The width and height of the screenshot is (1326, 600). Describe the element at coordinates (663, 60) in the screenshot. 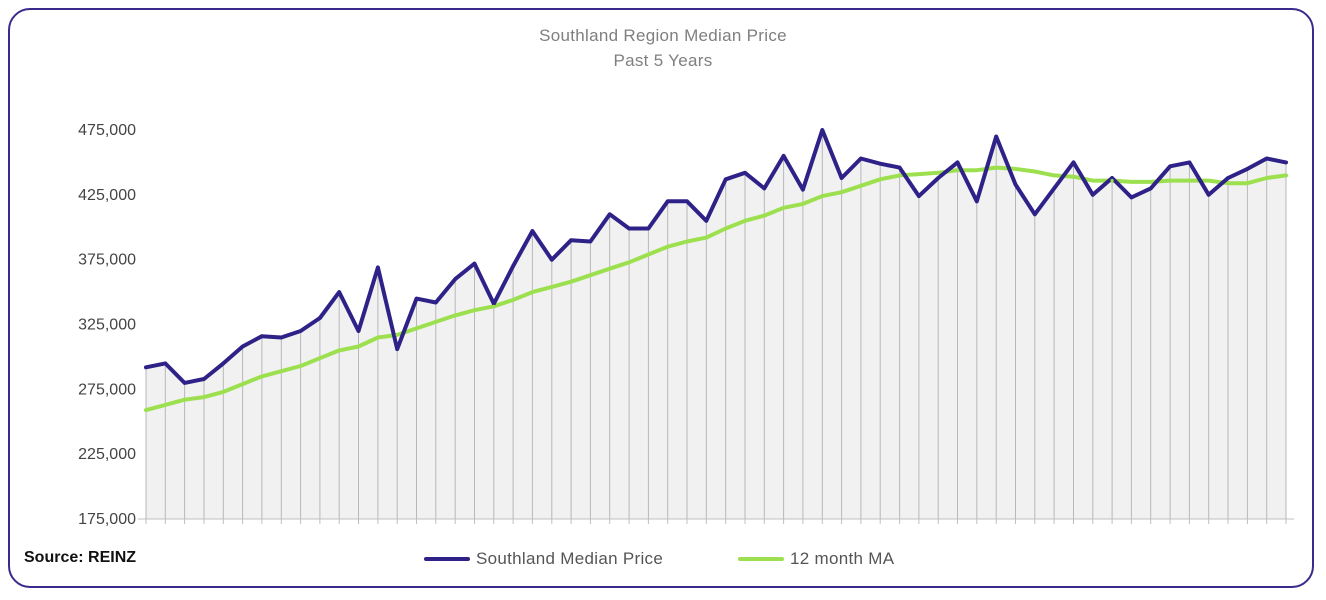

I see `chart-subtitle: Past 5 Years` at that location.